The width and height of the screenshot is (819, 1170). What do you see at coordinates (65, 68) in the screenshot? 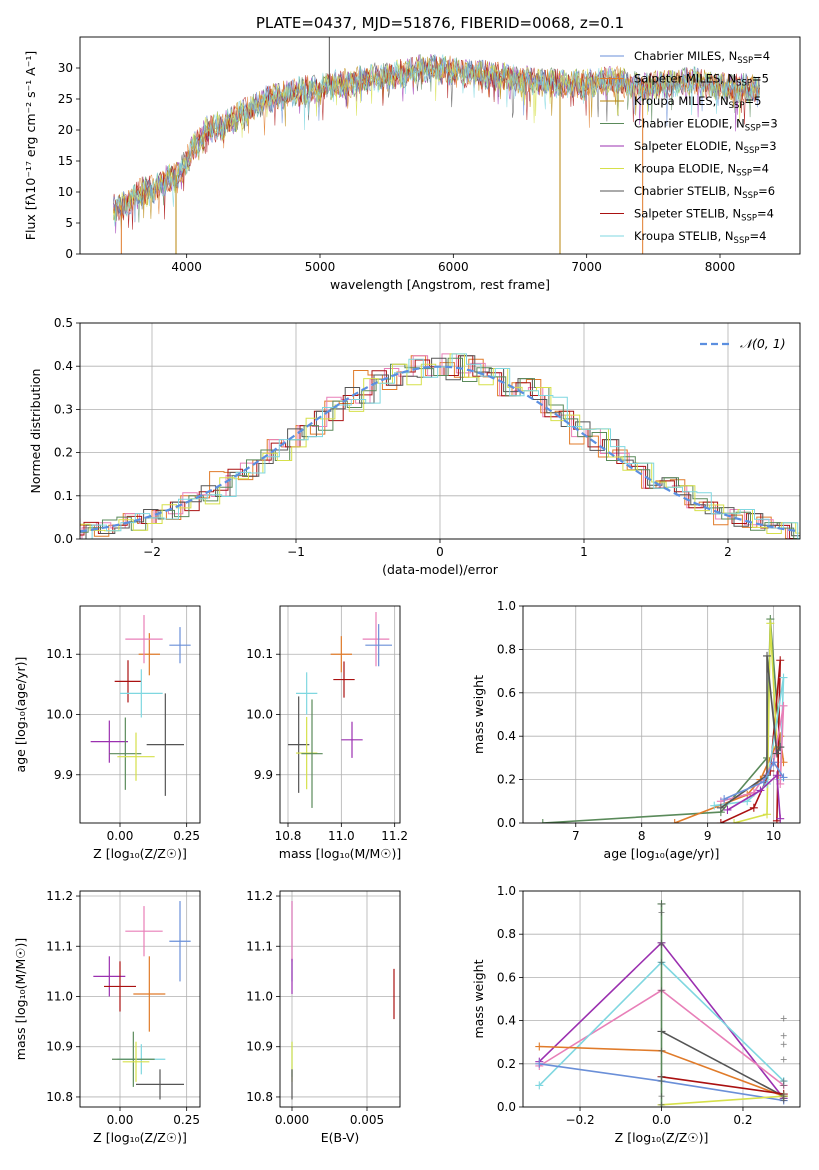
I see `y-tick-label: 30` at bounding box center [65, 68].